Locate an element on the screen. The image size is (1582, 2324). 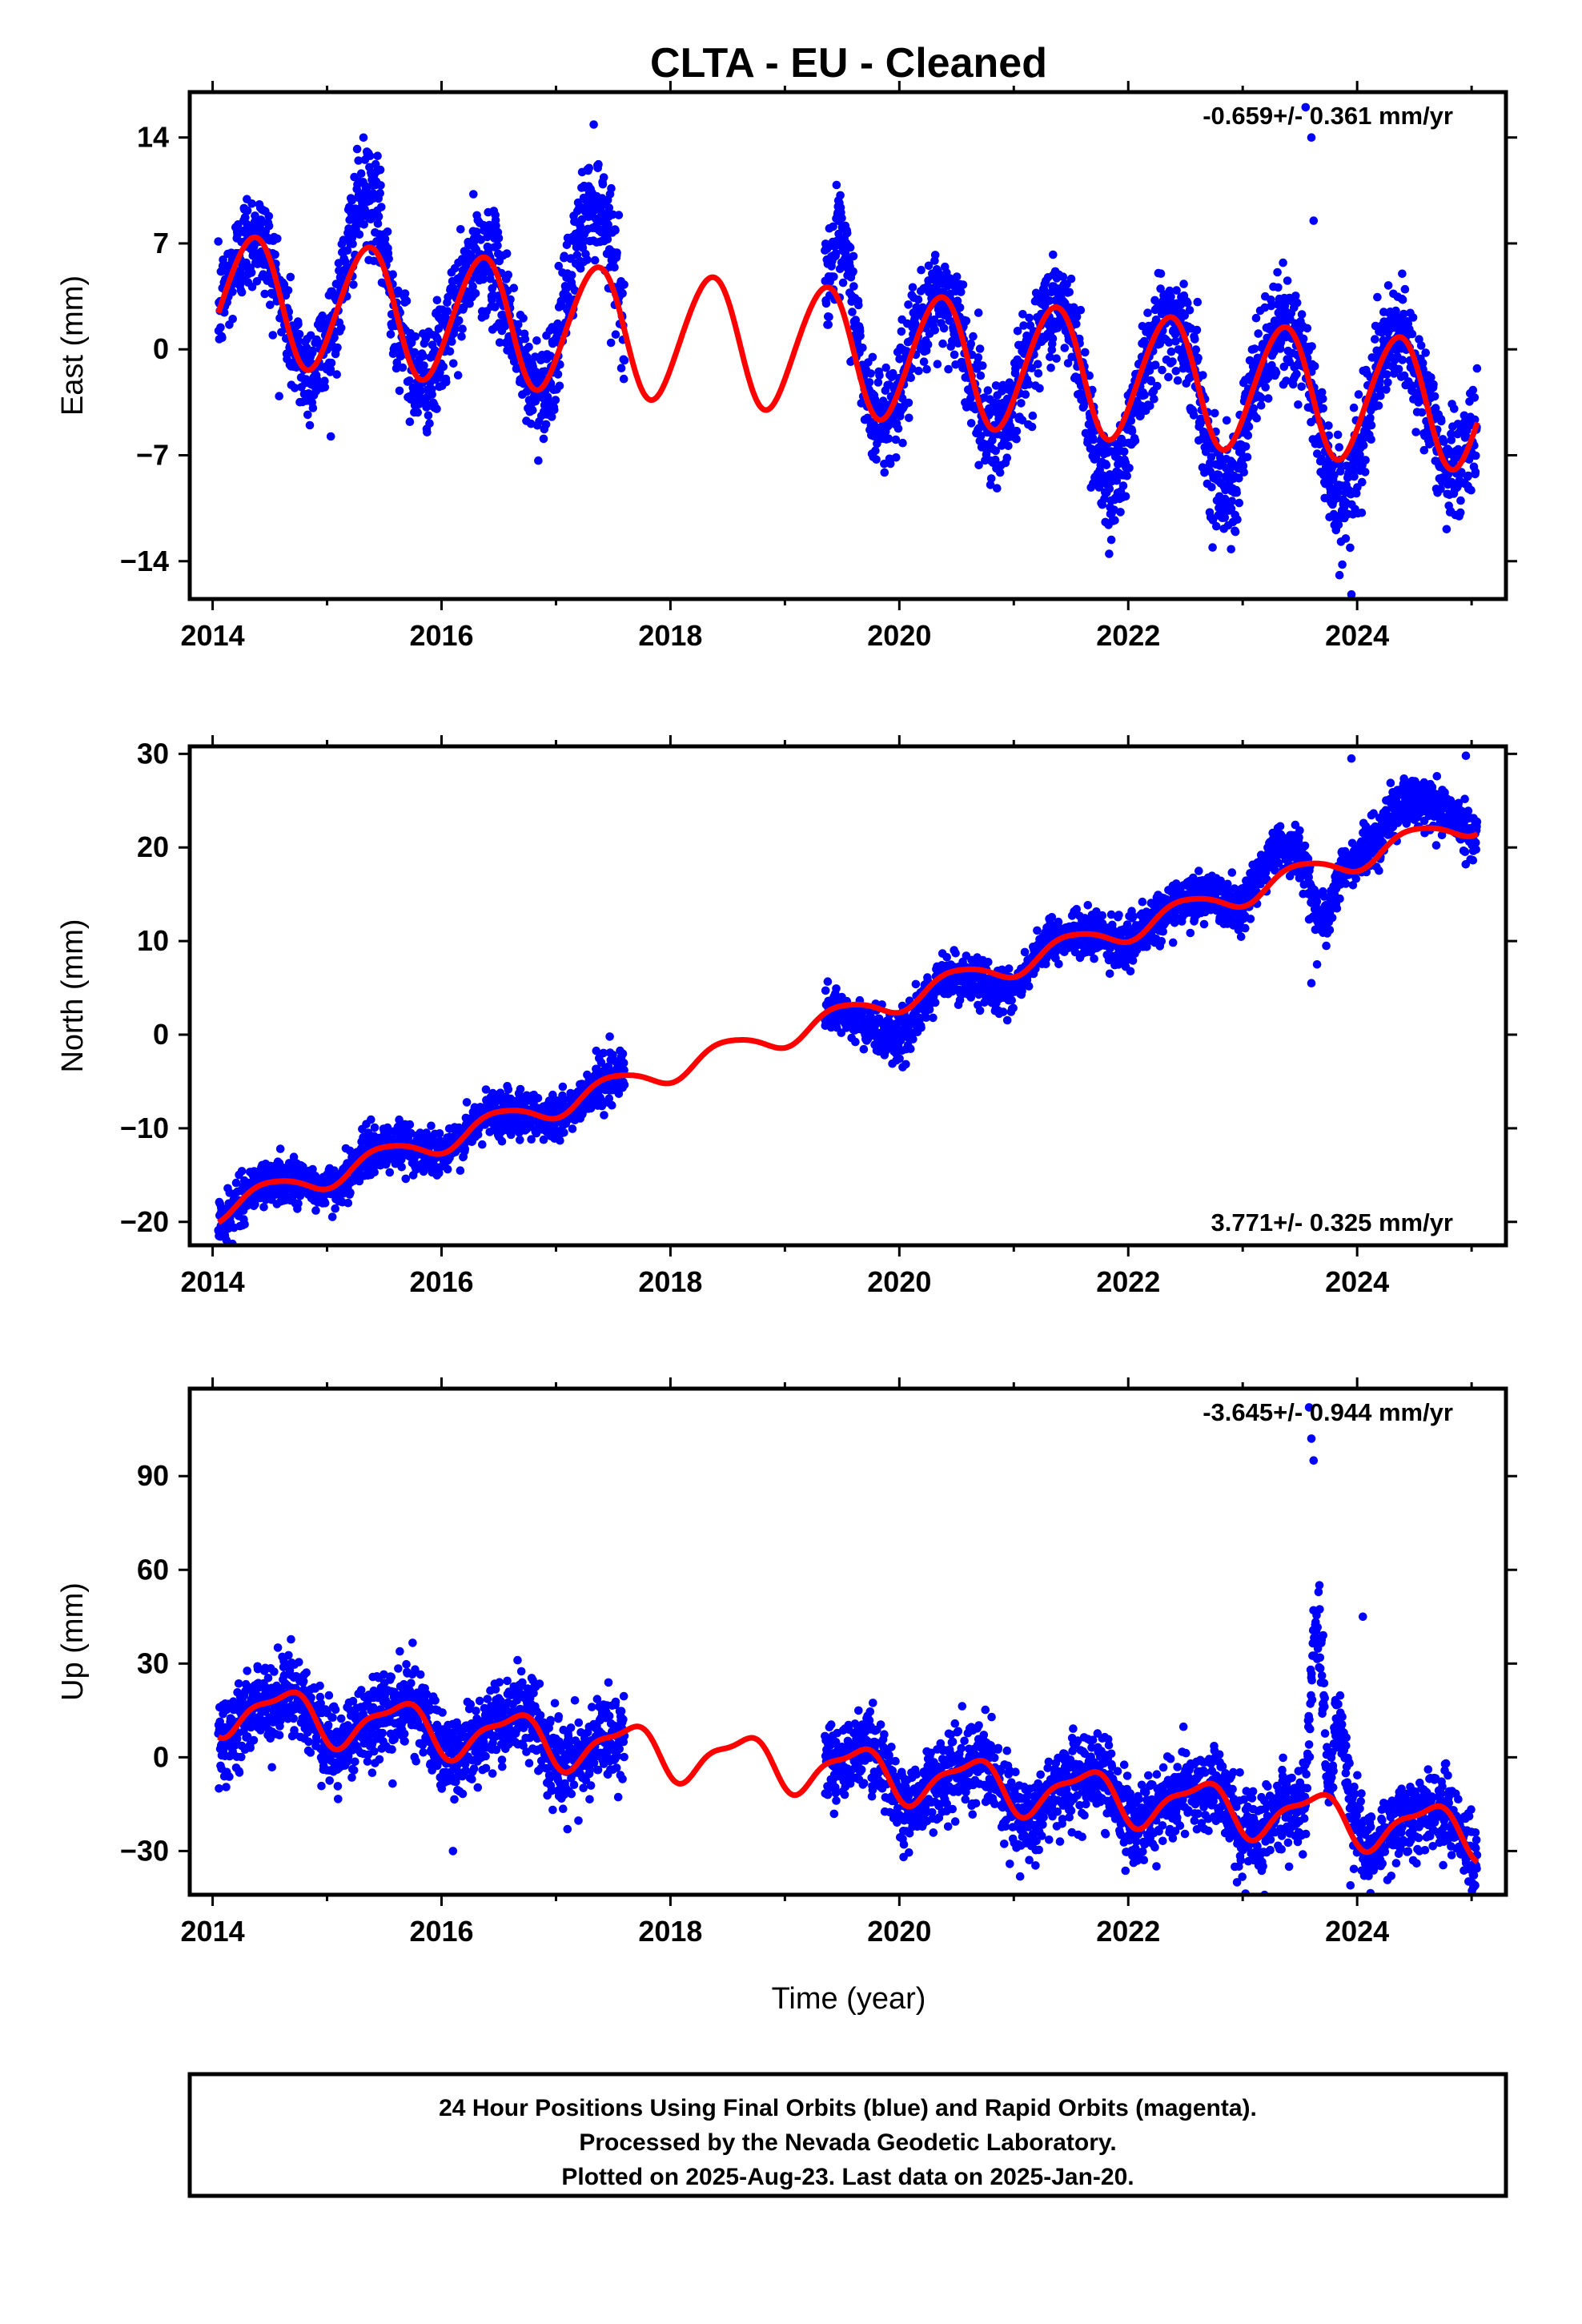
east-outlier-point is located at coordinates (1314, 220).